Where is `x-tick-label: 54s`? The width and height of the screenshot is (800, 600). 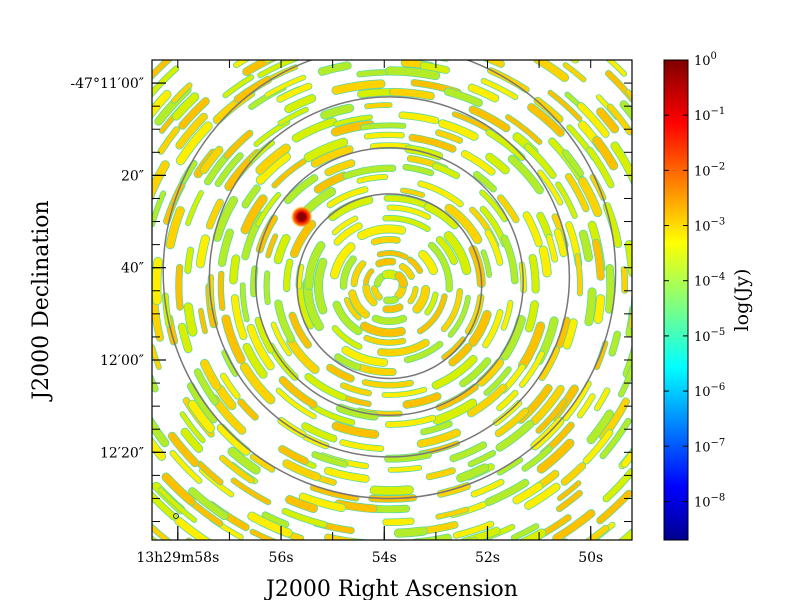
x-tick-label: 54s is located at coordinates (384, 558).